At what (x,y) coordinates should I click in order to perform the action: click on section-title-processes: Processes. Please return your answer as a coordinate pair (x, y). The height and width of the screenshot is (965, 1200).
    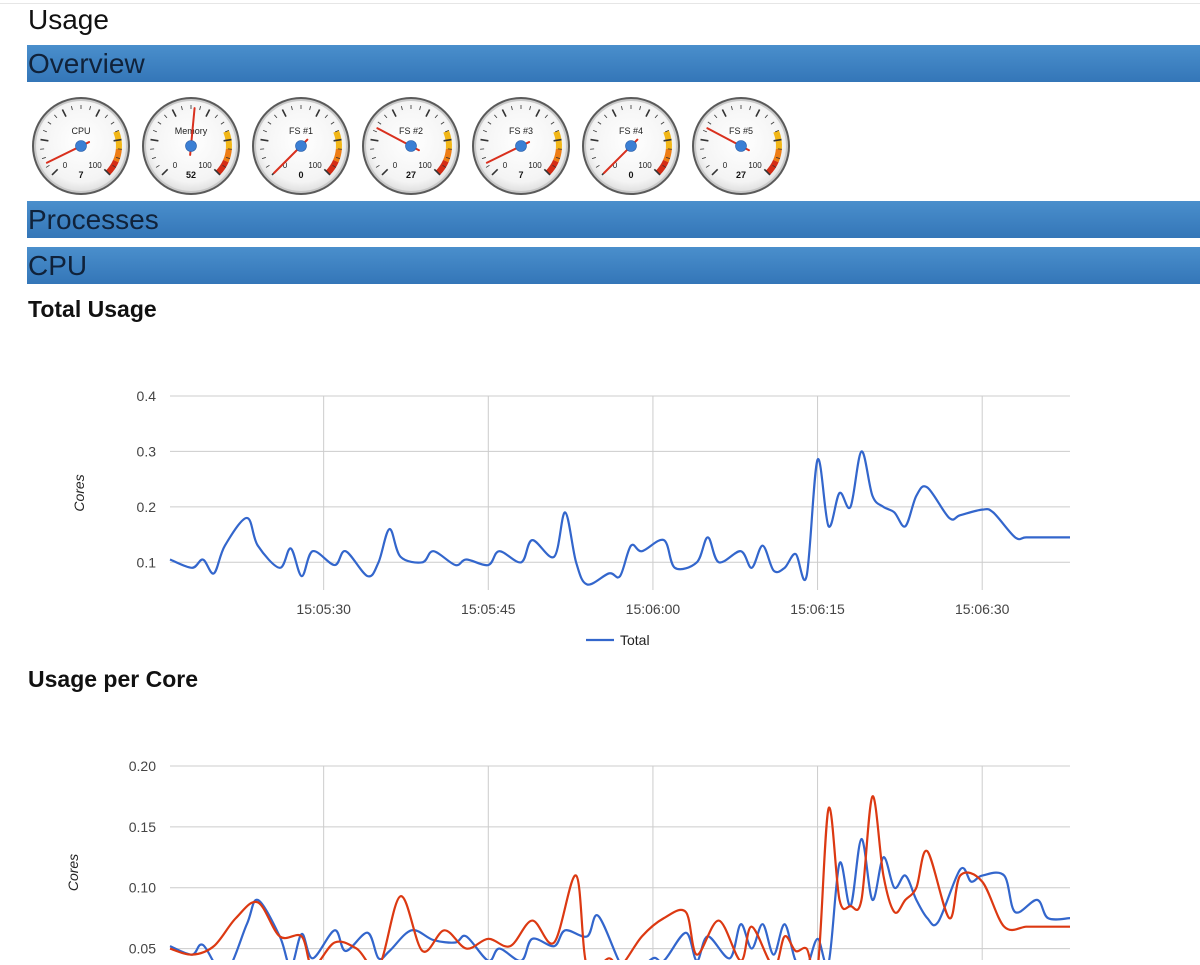
    Looking at the image, I should click on (93, 220).